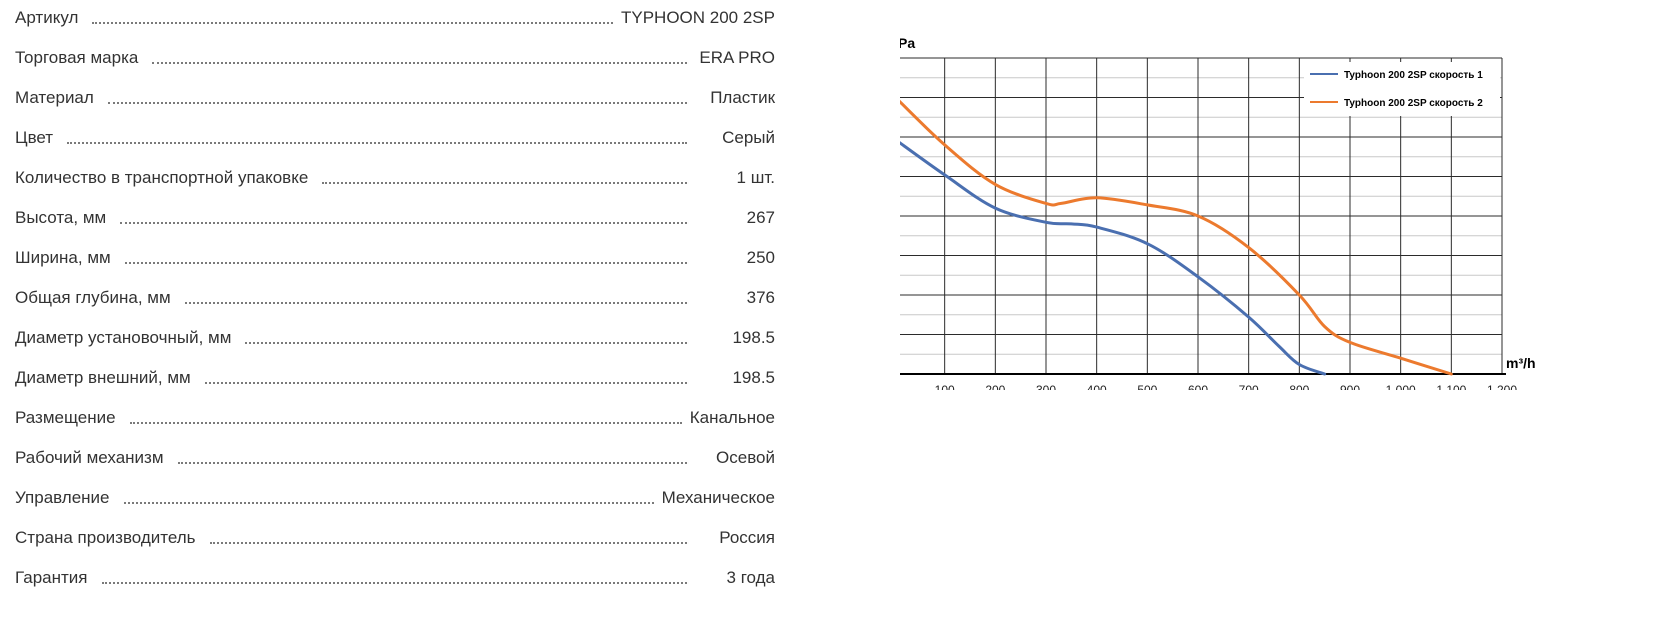 The image size is (1667, 632). What do you see at coordinates (54, 97) in the screenshot?
I see `spec-label: Материал` at bounding box center [54, 97].